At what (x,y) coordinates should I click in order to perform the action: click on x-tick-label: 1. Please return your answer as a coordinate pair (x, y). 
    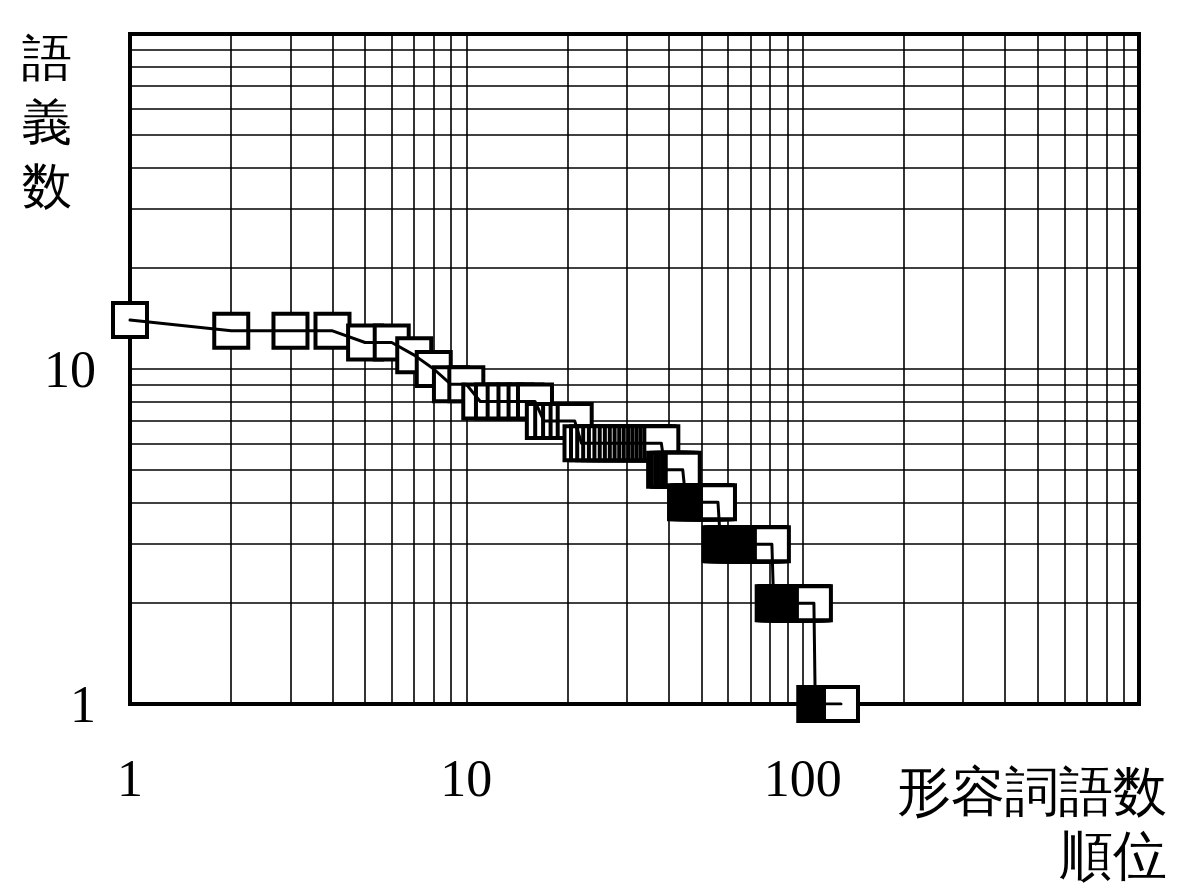
    Looking at the image, I should click on (130, 778).